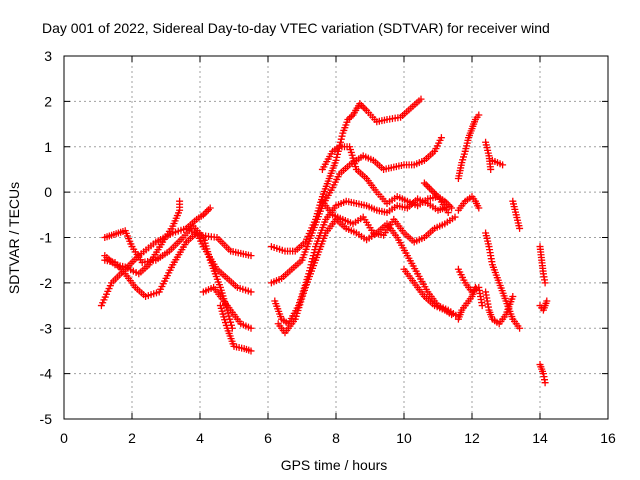 Image resolution: width=640 pixels, height=480 pixels. What do you see at coordinates (334, 465) in the screenshot?
I see `x-axis-label: GPS time / hours` at bounding box center [334, 465].